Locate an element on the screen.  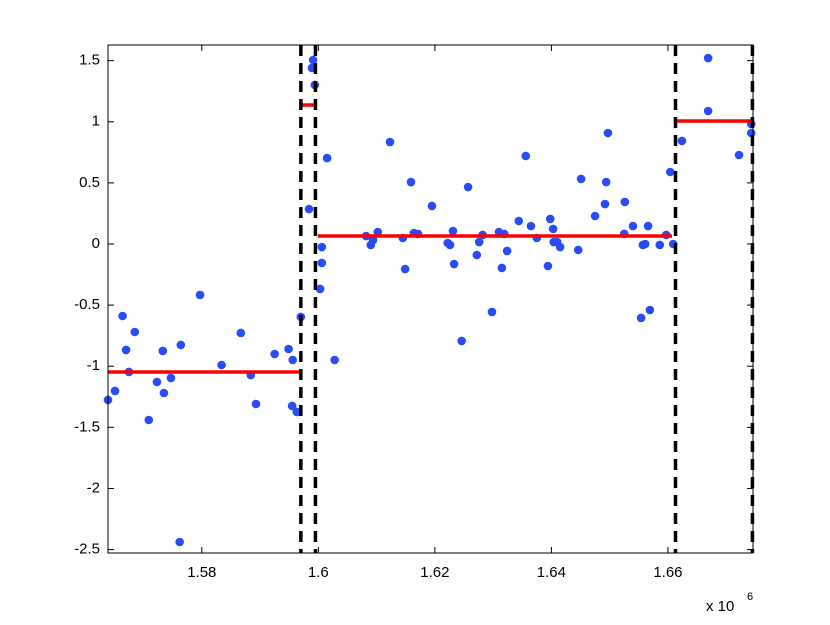
y-tick-label: 1.5 is located at coordinates (89, 60).